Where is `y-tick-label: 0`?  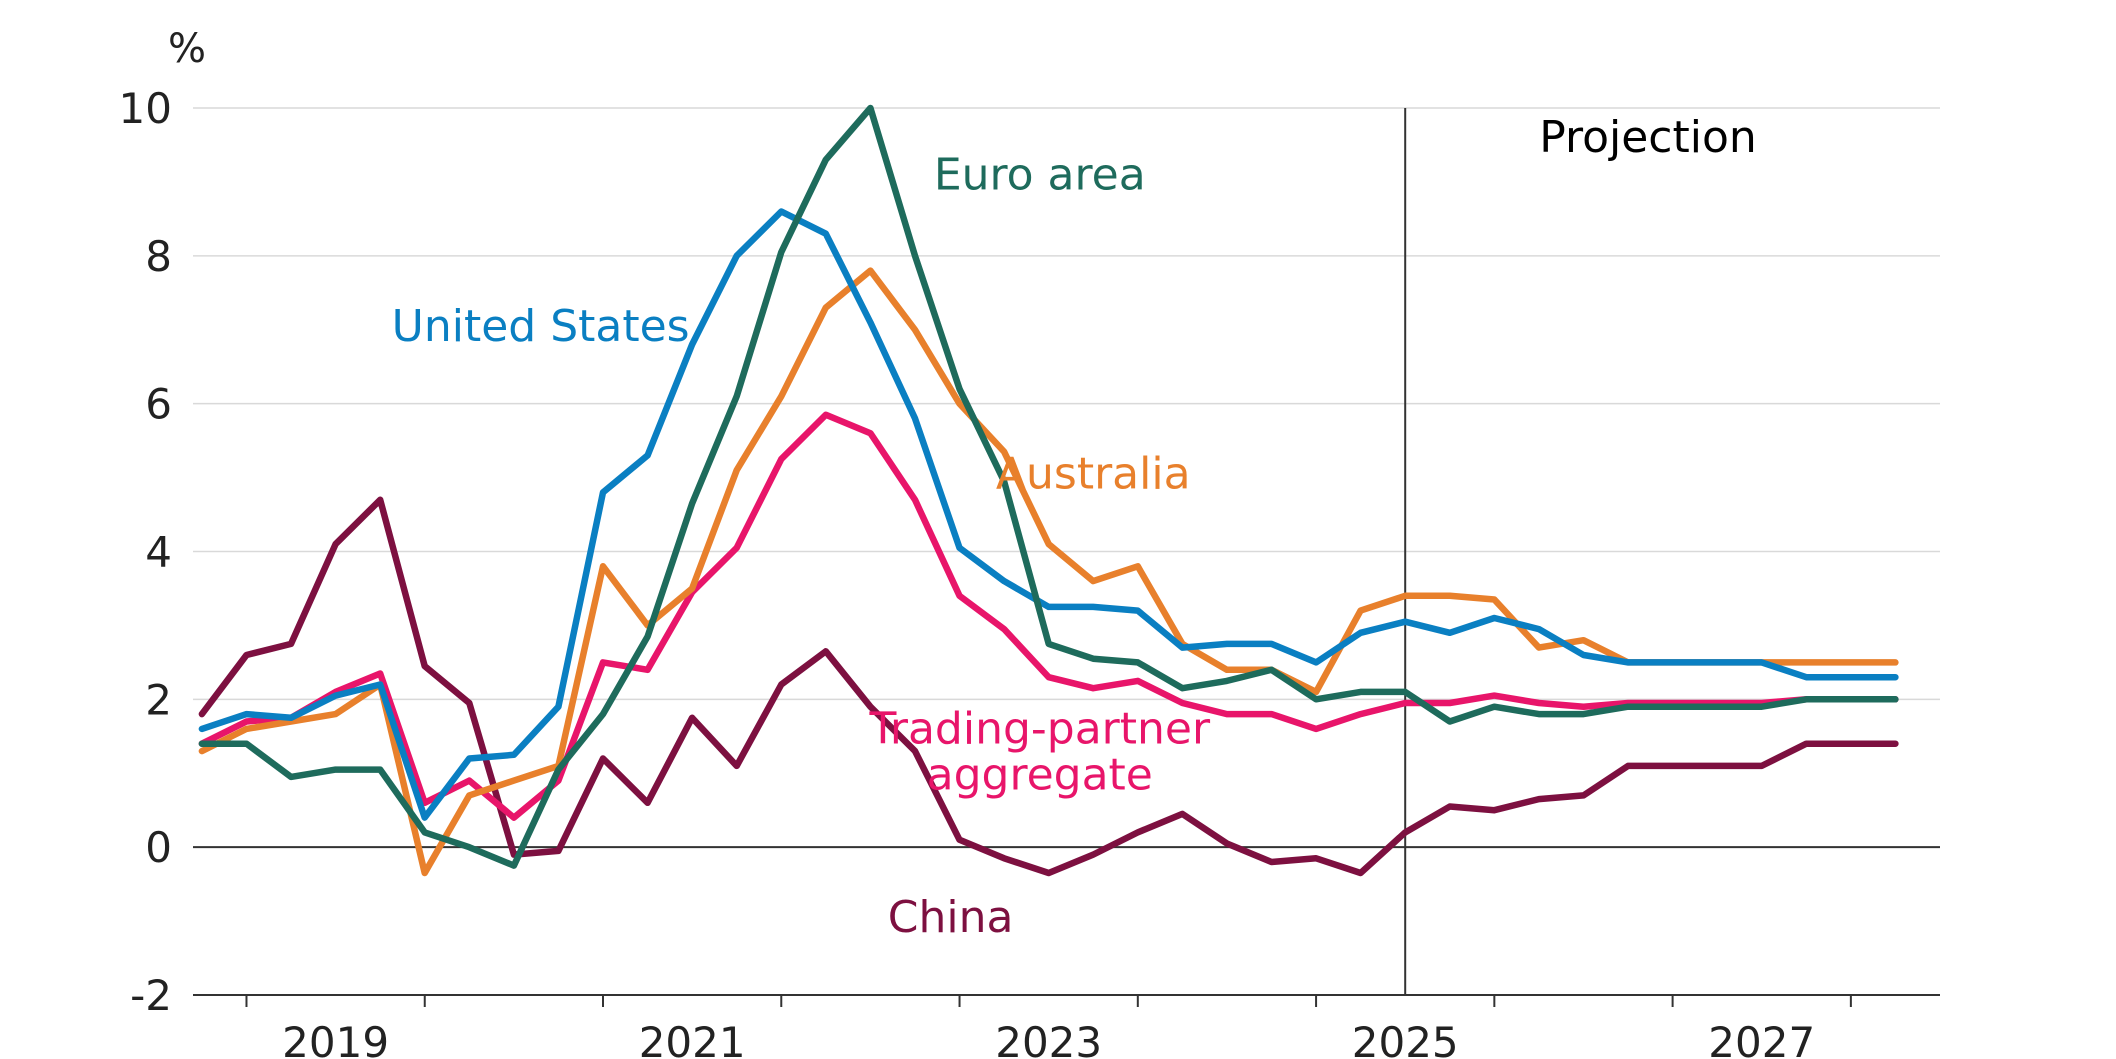 y-tick-label: 0 is located at coordinates (158, 847).